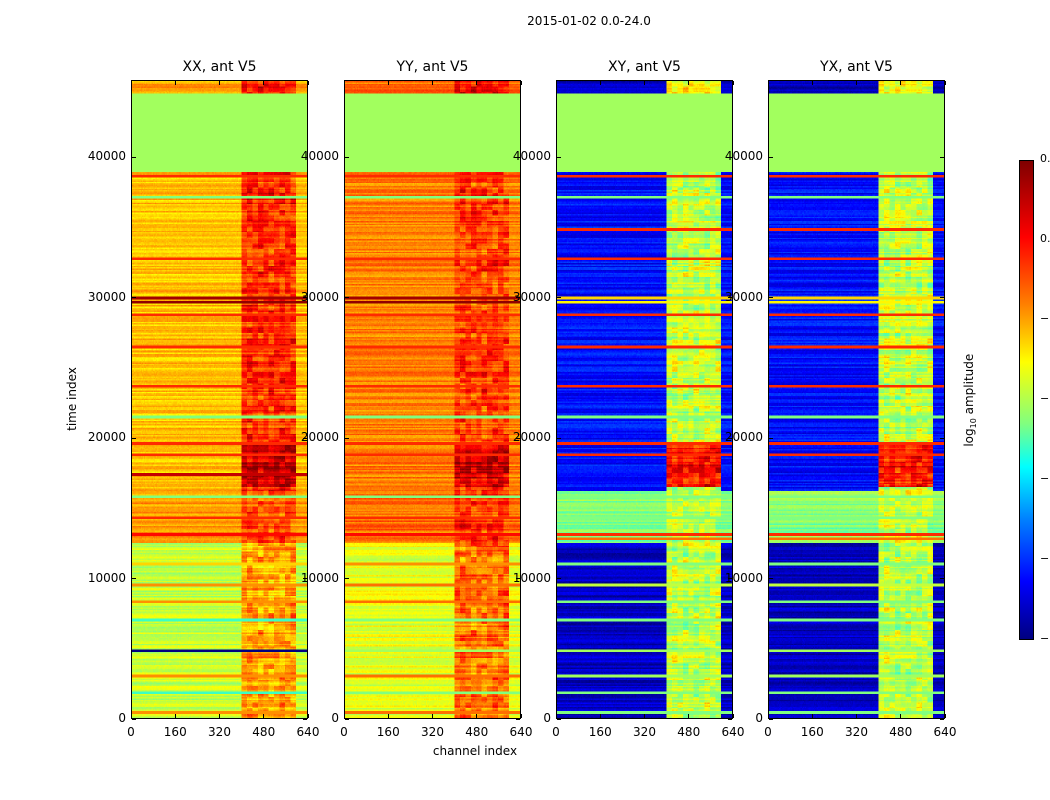  Describe the element at coordinates (1045, 318) in the screenshot. I see `colorbar-tick-label: −0.5` at that location.